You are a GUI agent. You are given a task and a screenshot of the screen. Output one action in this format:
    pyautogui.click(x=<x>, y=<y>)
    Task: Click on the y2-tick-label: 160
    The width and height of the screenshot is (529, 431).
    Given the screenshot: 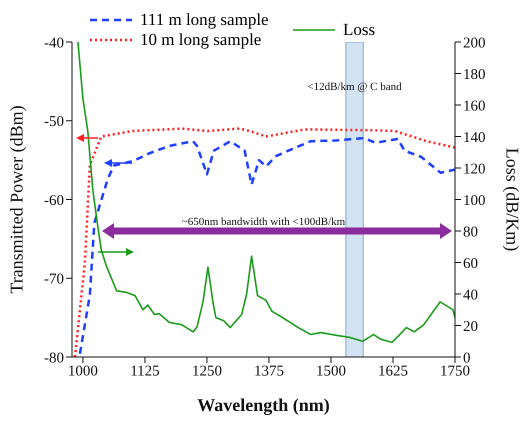 What is the action you would take?
    pyautogui.click(x=474, y=106)
    